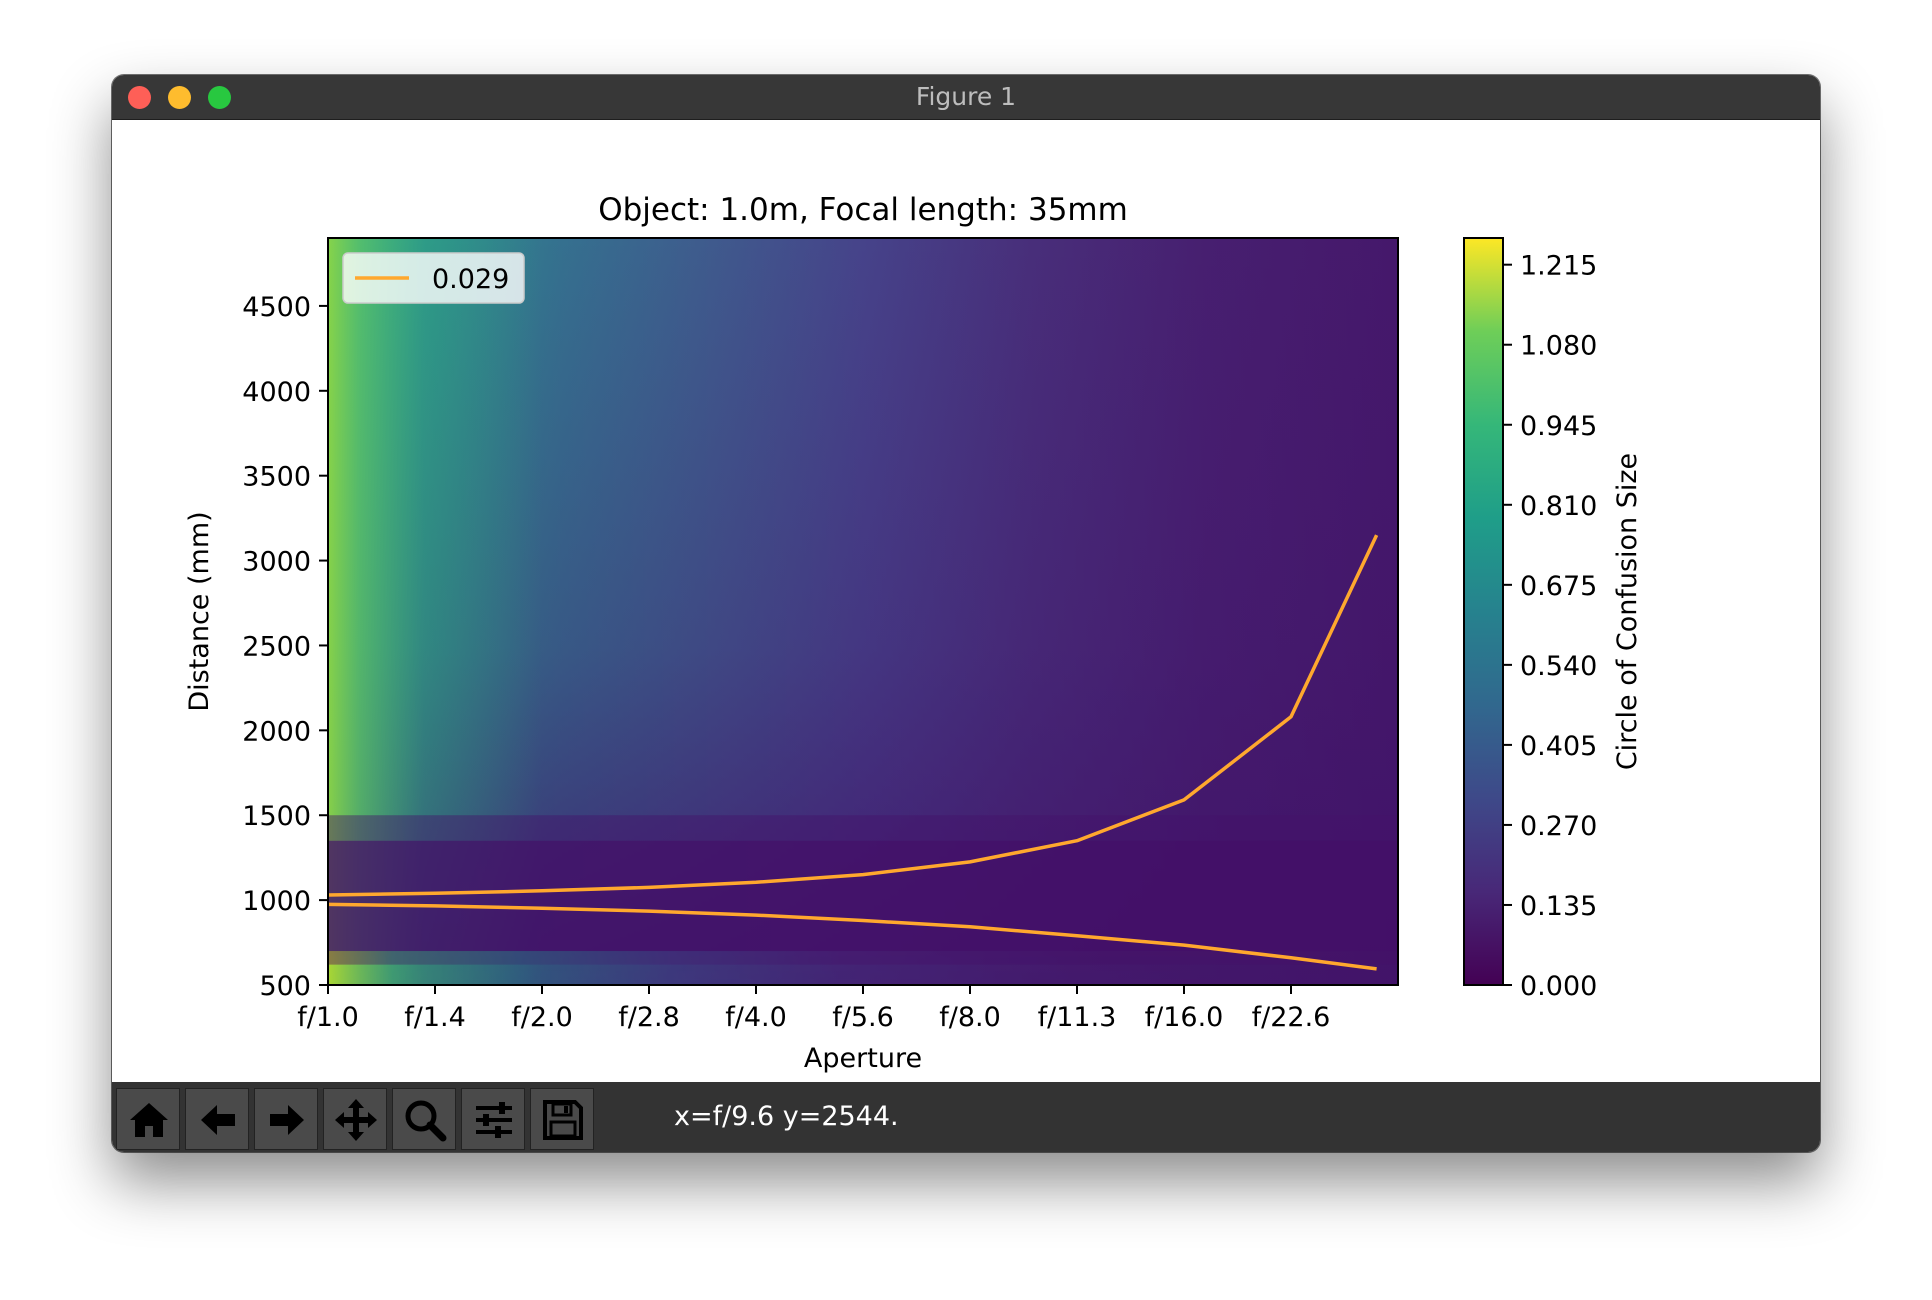 The height and width of the screenshot is (1300, 1932). I want to click on arrow-left-icon, so click(218, 1120).